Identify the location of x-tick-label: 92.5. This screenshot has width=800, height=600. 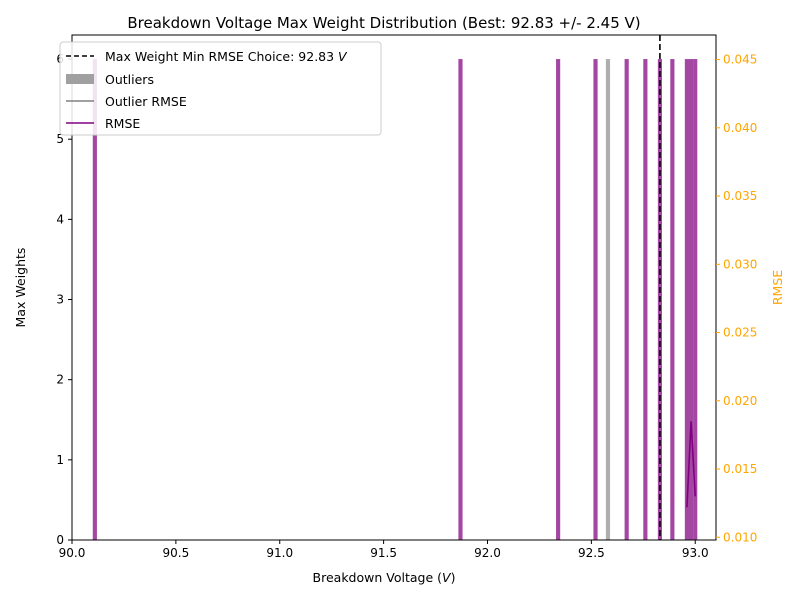
(591, 553).